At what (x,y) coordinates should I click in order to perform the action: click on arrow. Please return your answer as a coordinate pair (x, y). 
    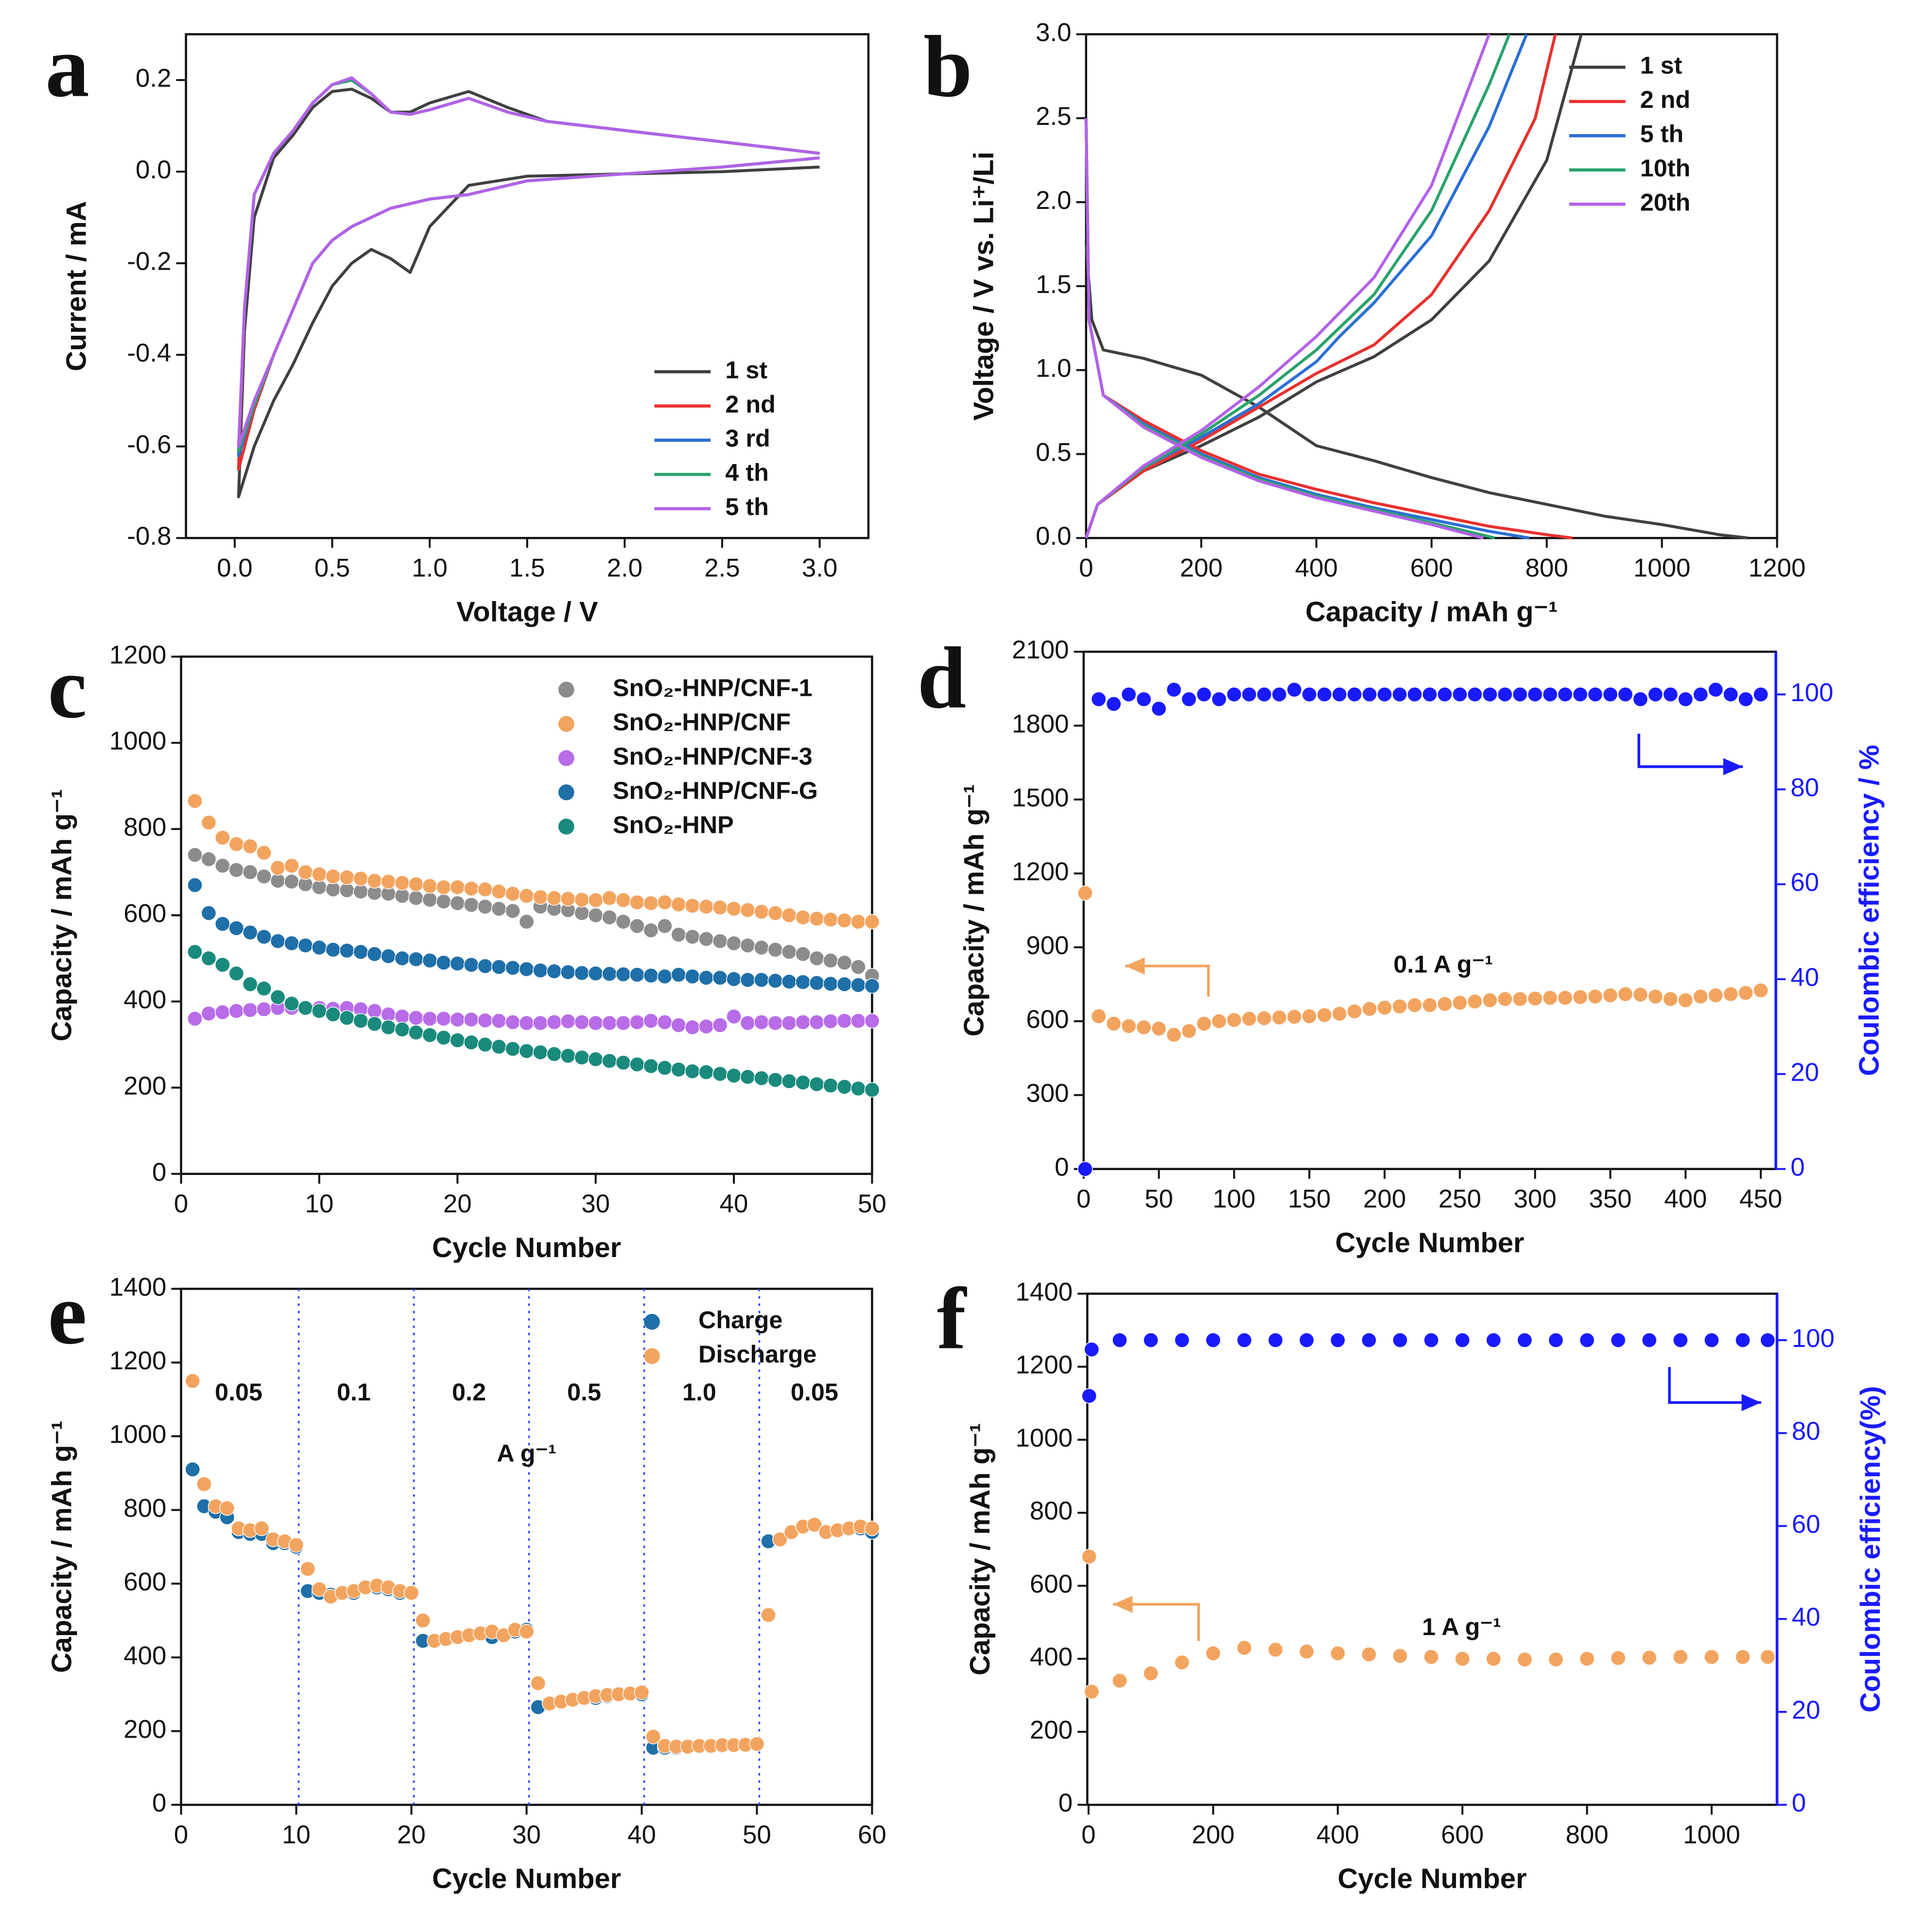
    Looking at the image, I should click on (1714, 1385).